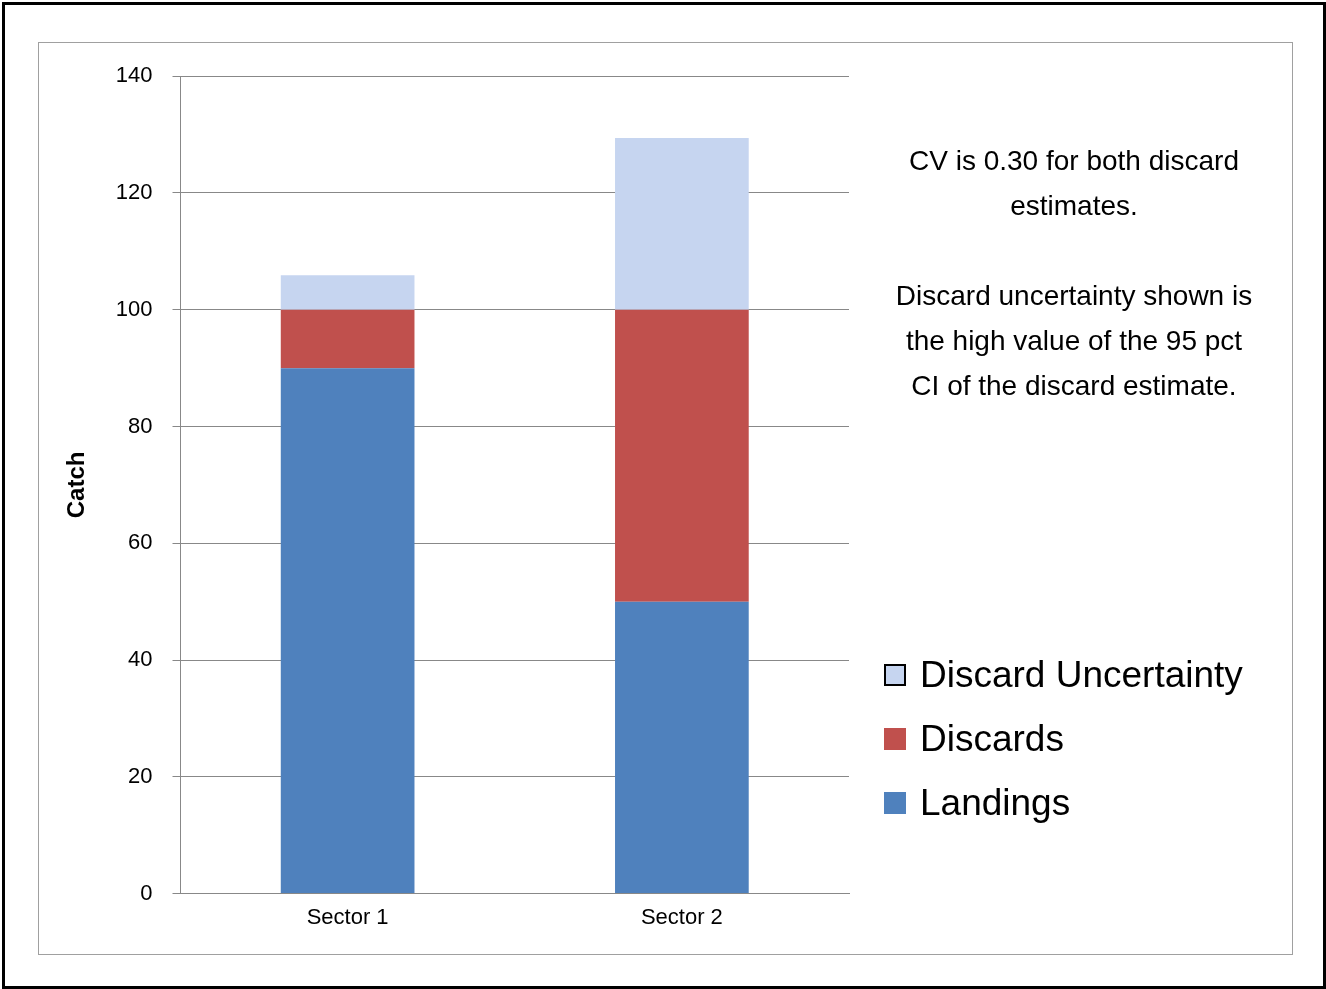  What do you see at coordinates (140, 659) in the screenshot?
I see `y-tick-label: 40` at bounding box center [140, 659].